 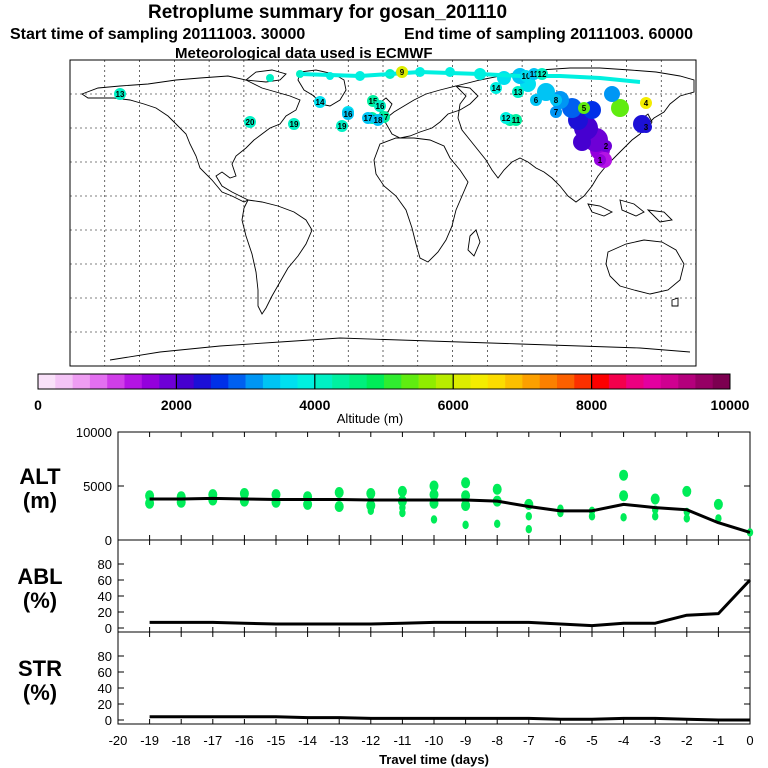 I want to click on y-tick-label: 0, so click(x=108, y=540).